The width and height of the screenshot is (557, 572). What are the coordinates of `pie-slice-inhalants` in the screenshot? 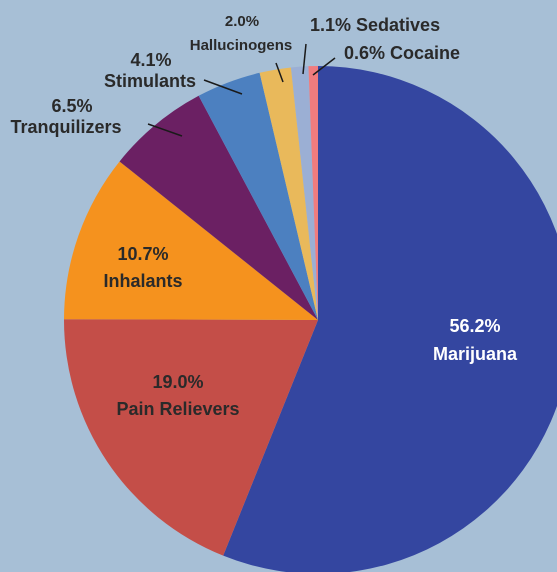 It's located at (191, 240).